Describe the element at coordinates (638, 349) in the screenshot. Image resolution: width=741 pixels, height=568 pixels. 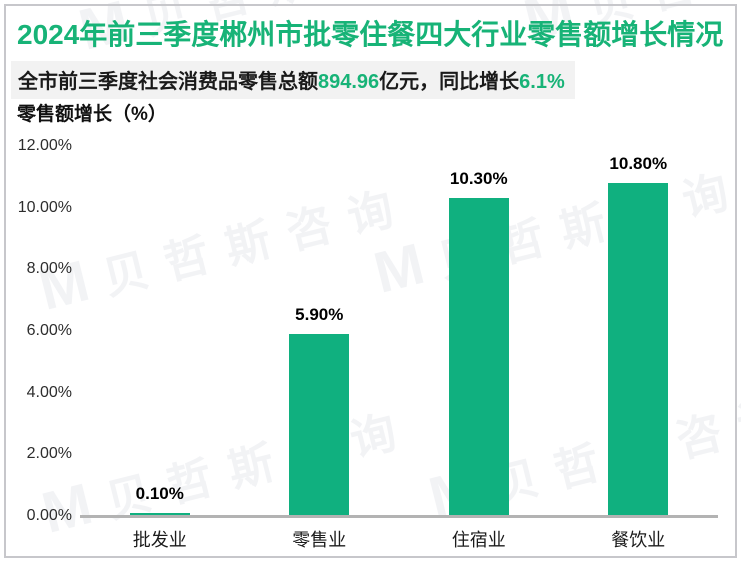
I see `bar-餐饮业` at that location.